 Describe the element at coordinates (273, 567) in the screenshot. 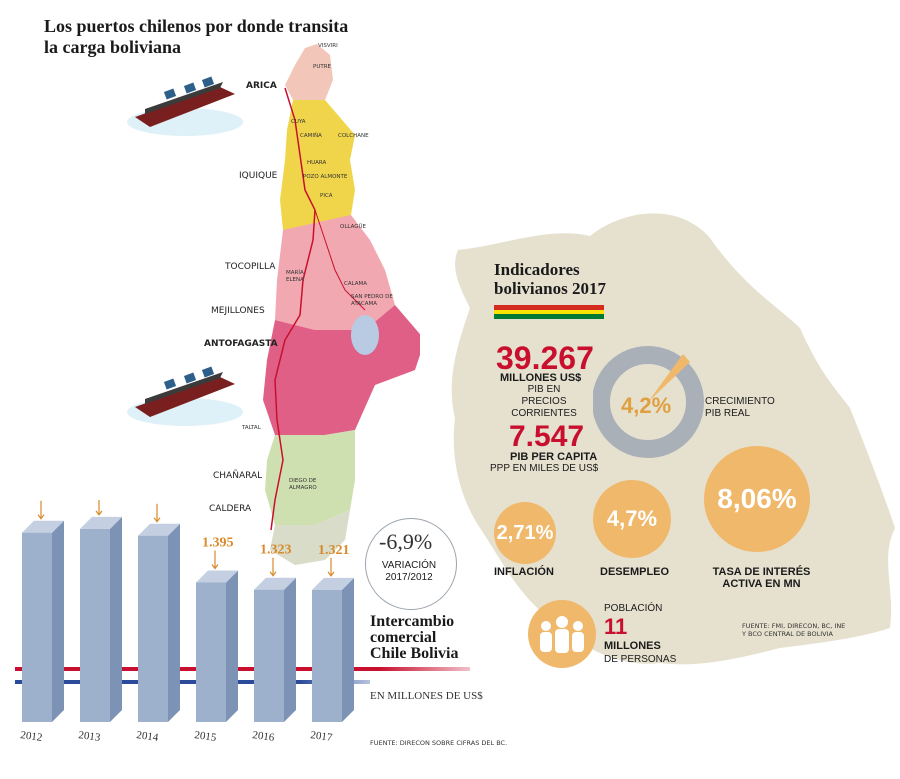

I see `bar-arrow-2016` at that location.